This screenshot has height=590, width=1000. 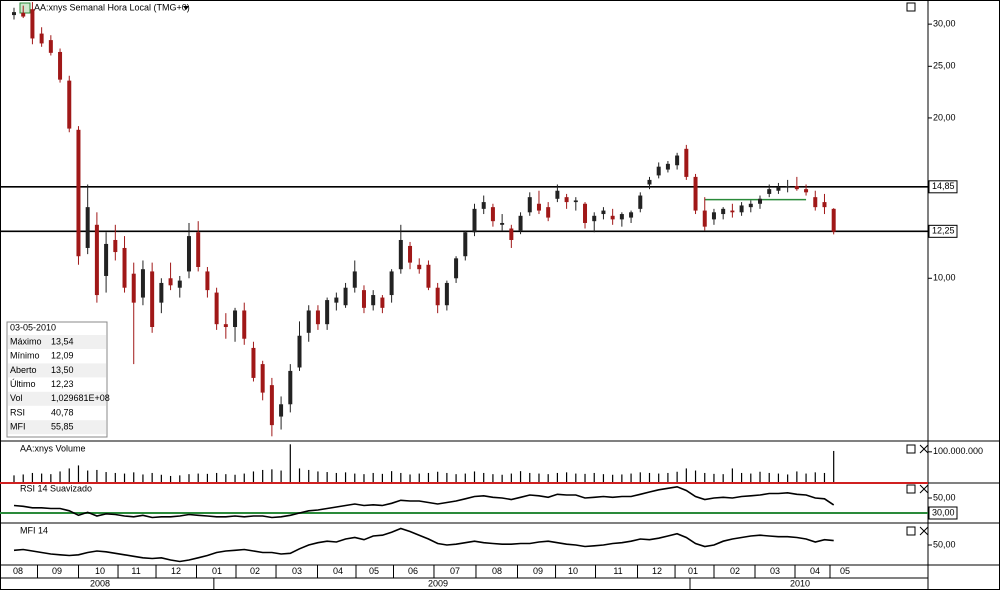 I want to click on level-label: 14,85, so click(x=943, y=186).